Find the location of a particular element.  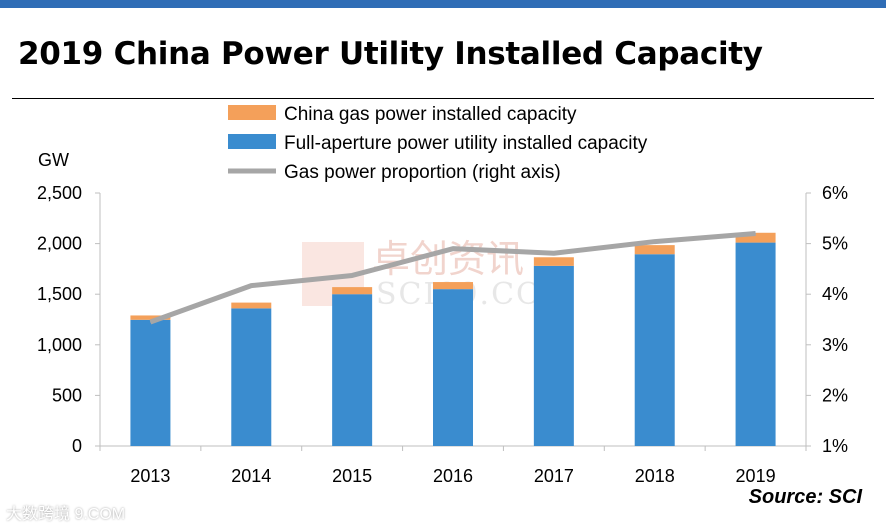

bar-utility-2014 is located at coordinates (251, 377).